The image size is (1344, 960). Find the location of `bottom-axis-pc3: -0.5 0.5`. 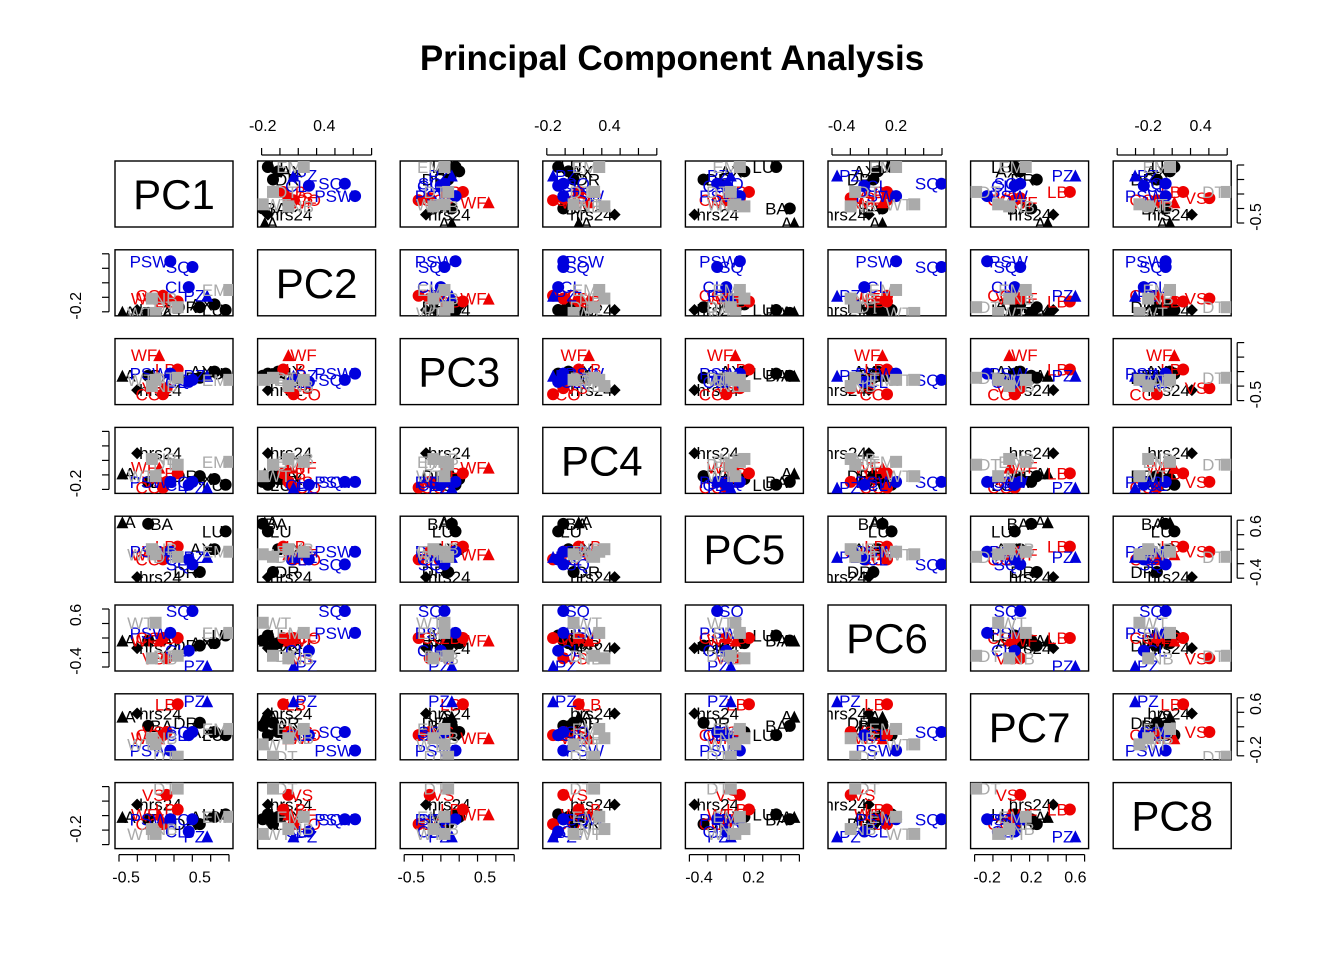

bottom-axis-pc3: -0.5 0.5 is located at coordinates (456, 870).